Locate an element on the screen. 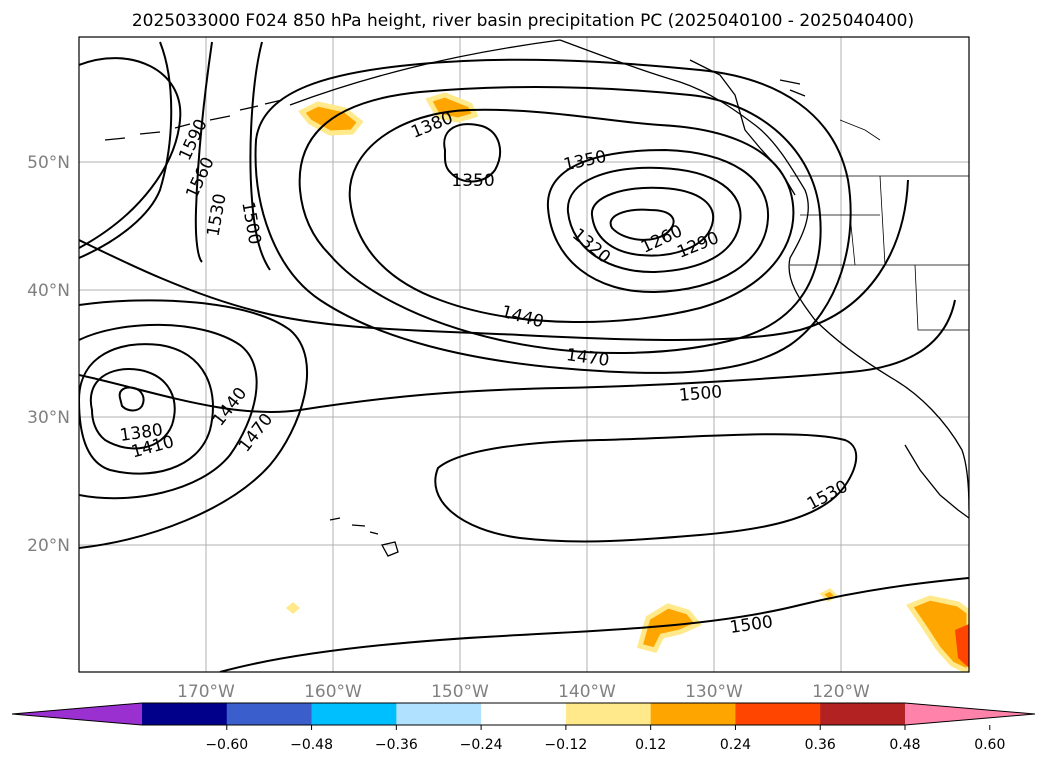 The image size is (1047, 765). longitude-labels: 170°W 160°W 150°W 140°W 130°W 120°W is located at coordinates (523, 692).